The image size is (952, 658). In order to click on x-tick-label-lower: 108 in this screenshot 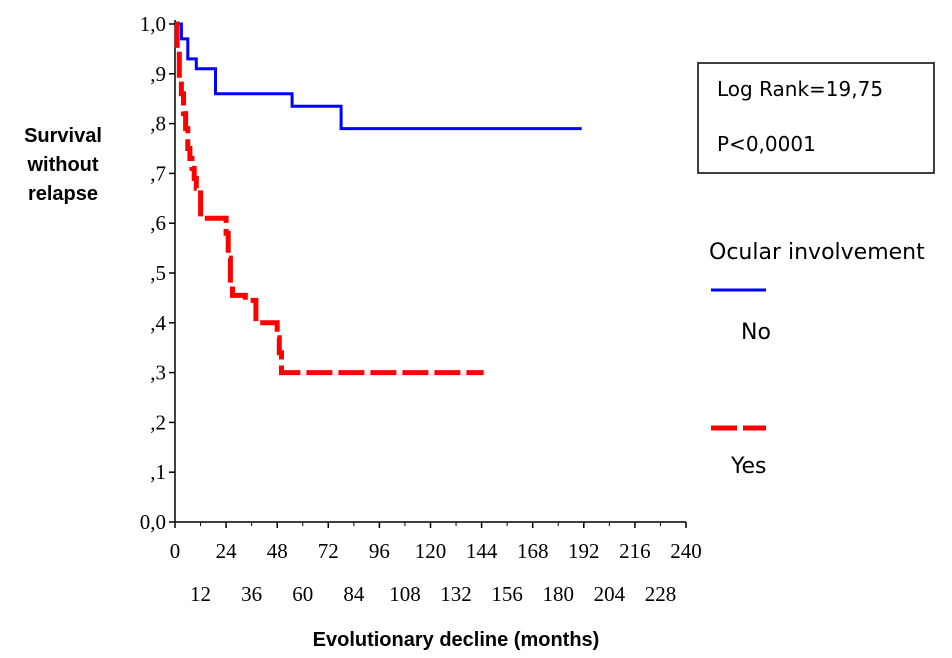, I will do `click(405, 594)`.